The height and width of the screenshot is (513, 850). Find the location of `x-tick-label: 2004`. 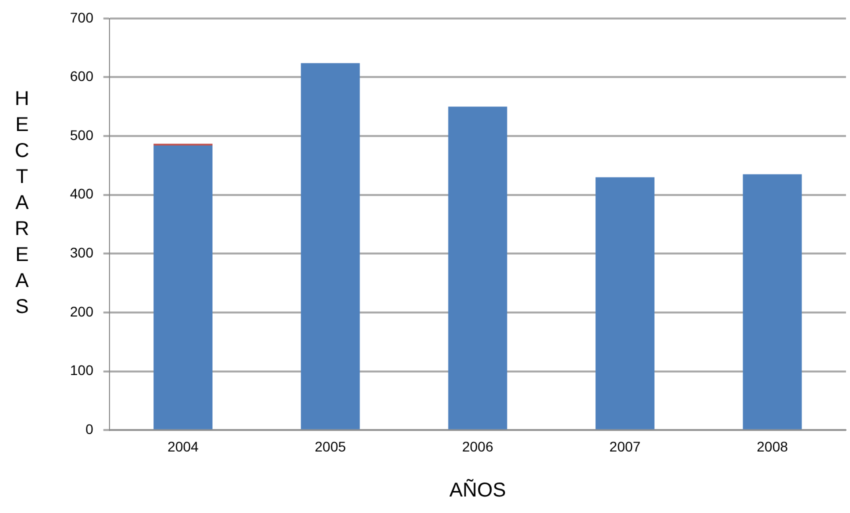

x-tick-label: 2004 is located at coordinates (183, 446).